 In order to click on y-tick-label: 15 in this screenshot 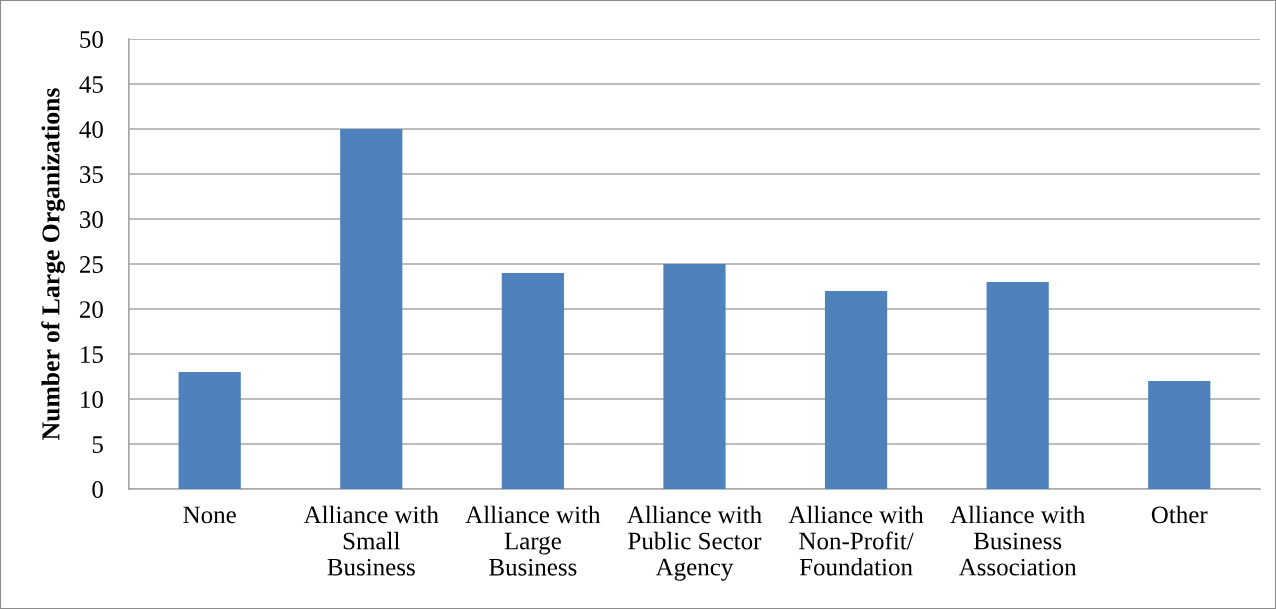, I will do `click(92, 354)`.